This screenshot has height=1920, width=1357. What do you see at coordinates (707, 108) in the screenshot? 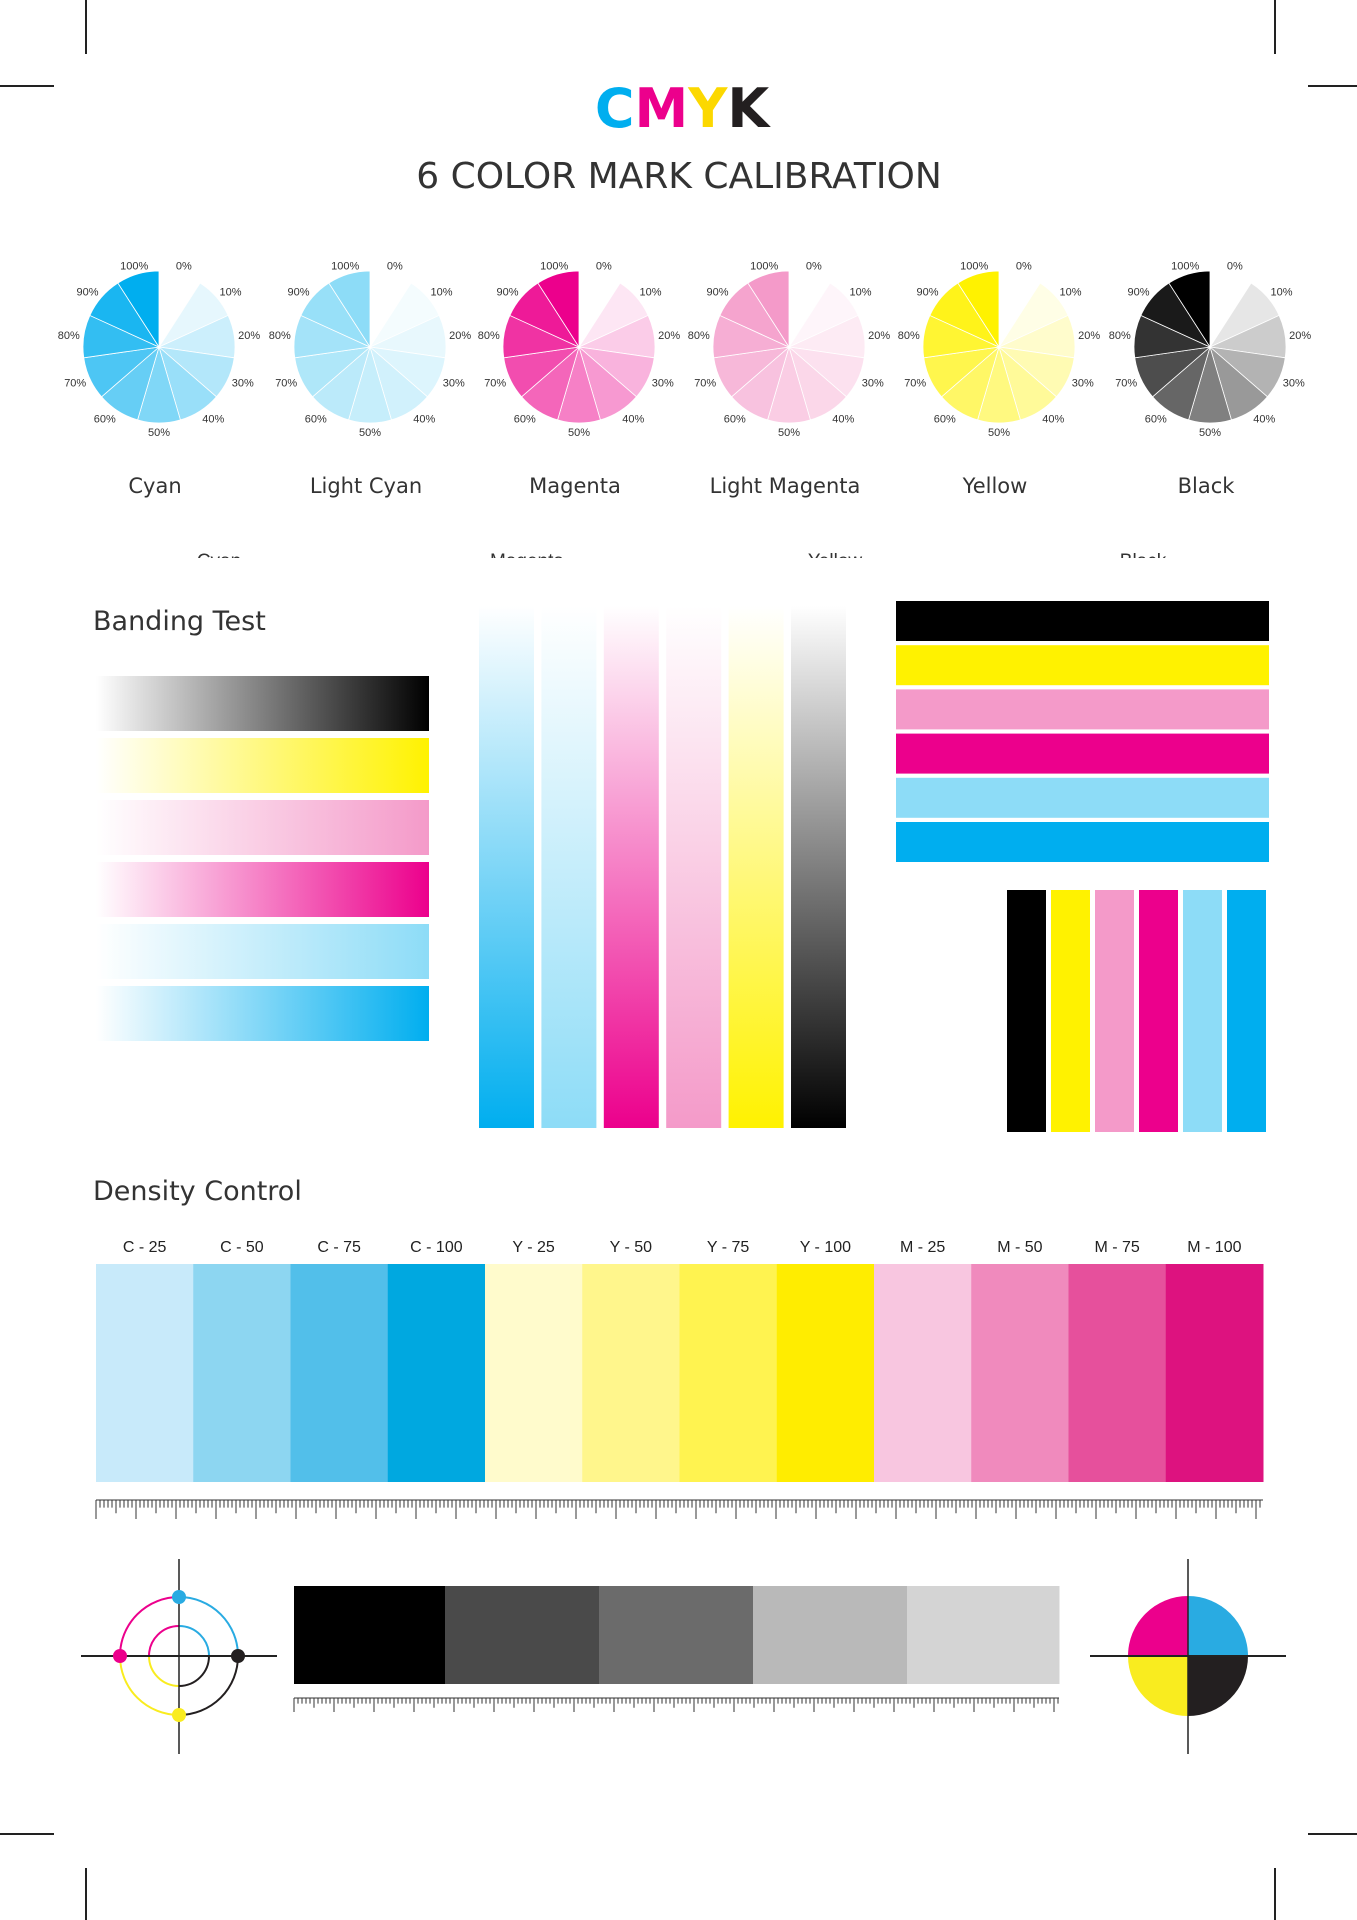
I see `title-letter-y: Y` at bounding box center [707, 108].